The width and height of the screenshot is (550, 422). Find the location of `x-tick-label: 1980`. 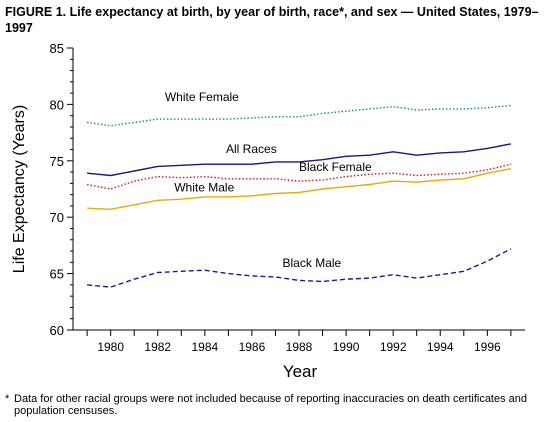

x-tick-label: 1980 is located at coordinates (110, 347).